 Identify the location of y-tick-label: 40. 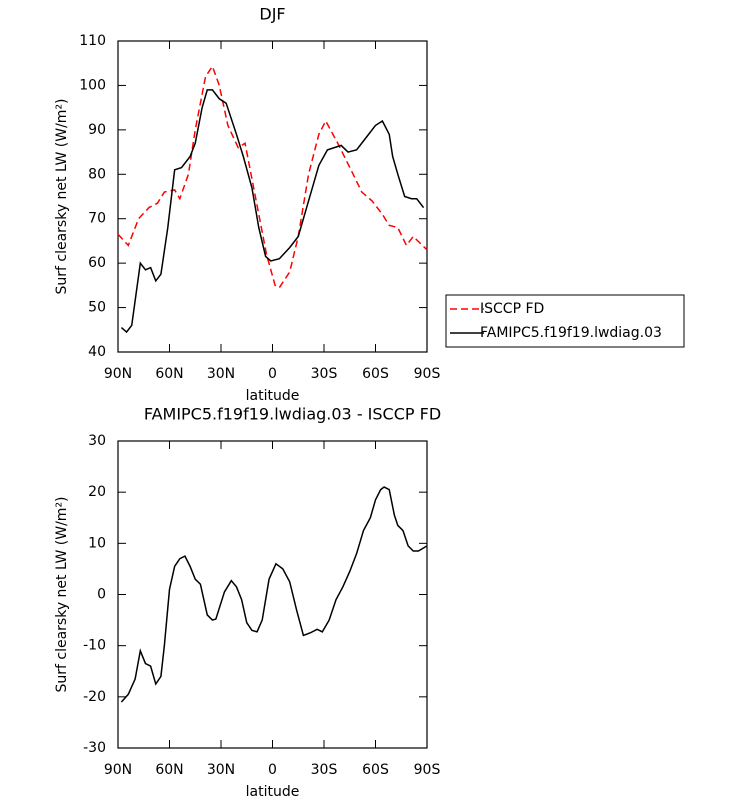
(97, 352).